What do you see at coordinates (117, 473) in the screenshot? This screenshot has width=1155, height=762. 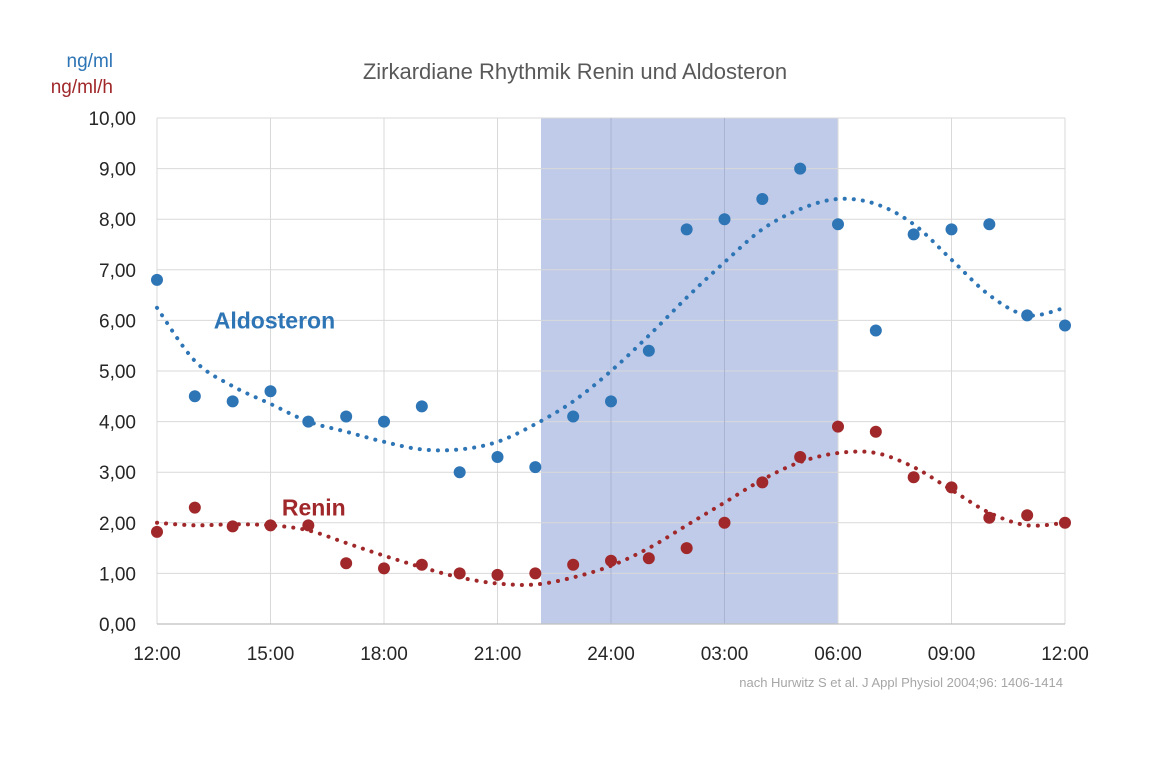 I see `y-tick-label: 3,00` at bounding box center [117, 473].